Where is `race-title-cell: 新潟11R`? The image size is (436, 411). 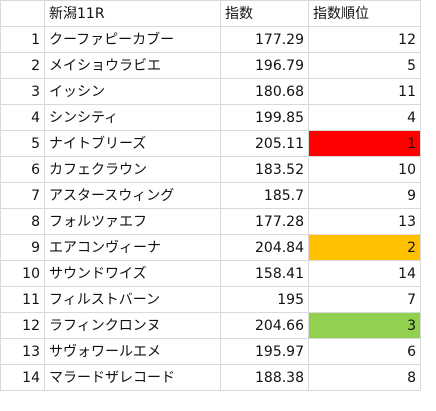
race-title-cell: 新潟11R is located at coordinates (132, 13).